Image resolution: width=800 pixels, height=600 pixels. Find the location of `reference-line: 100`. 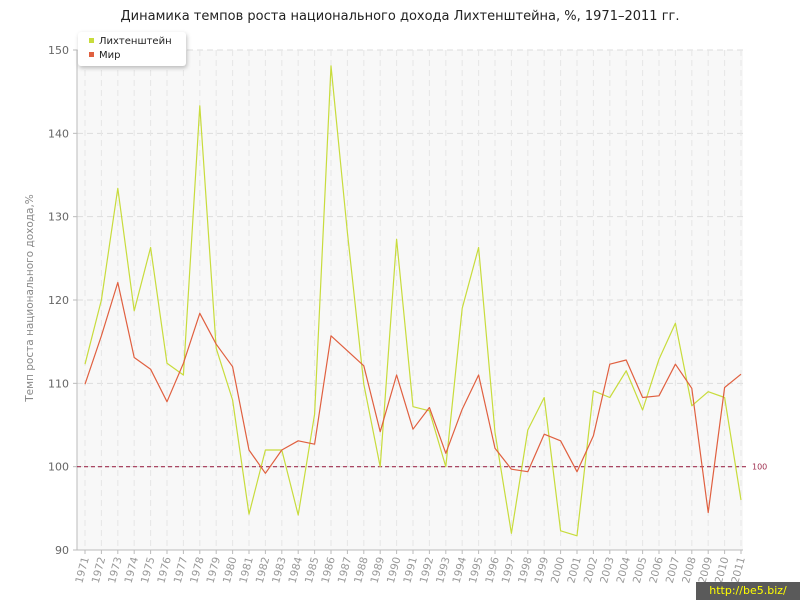

reference-line: 100 is located at coordinates (422, 467).